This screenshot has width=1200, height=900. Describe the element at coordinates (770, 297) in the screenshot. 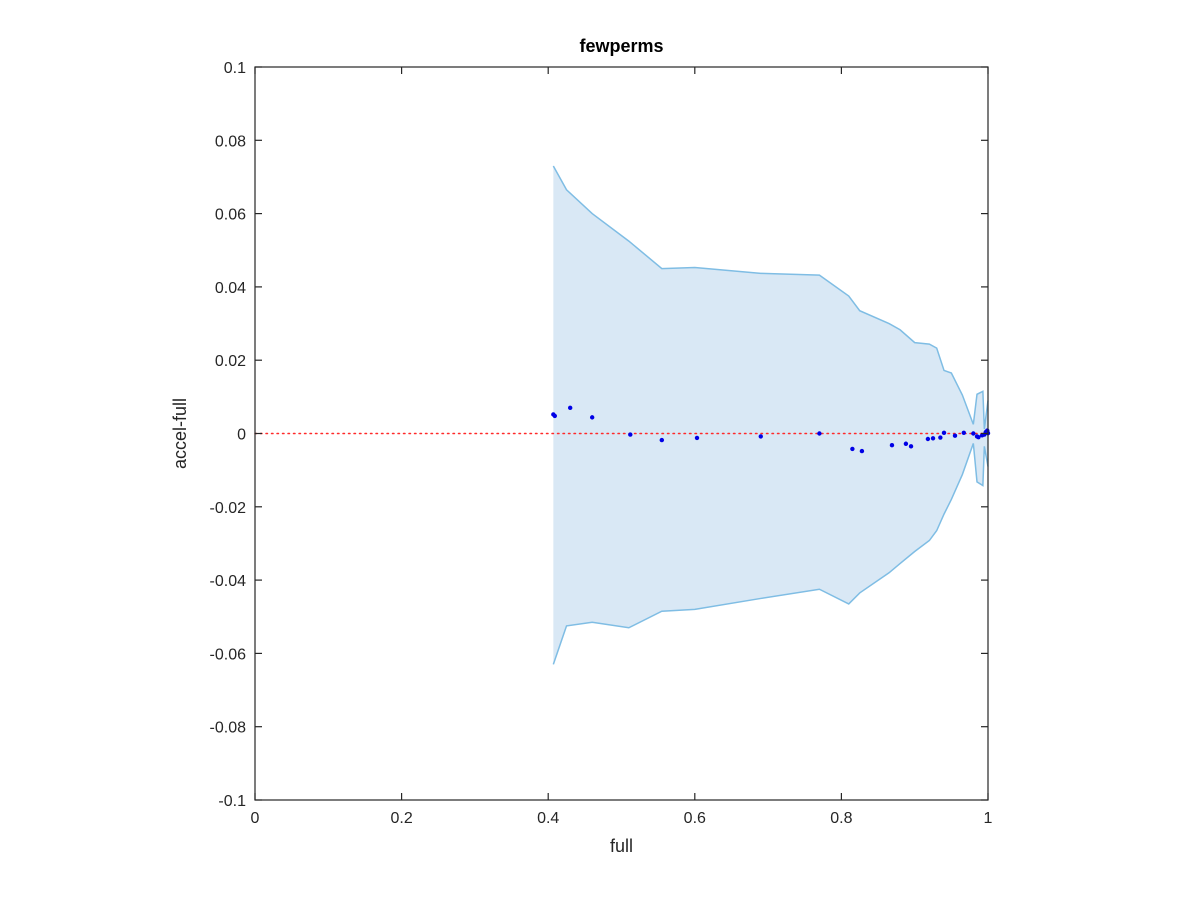

I see `band-upper-line` at that location.